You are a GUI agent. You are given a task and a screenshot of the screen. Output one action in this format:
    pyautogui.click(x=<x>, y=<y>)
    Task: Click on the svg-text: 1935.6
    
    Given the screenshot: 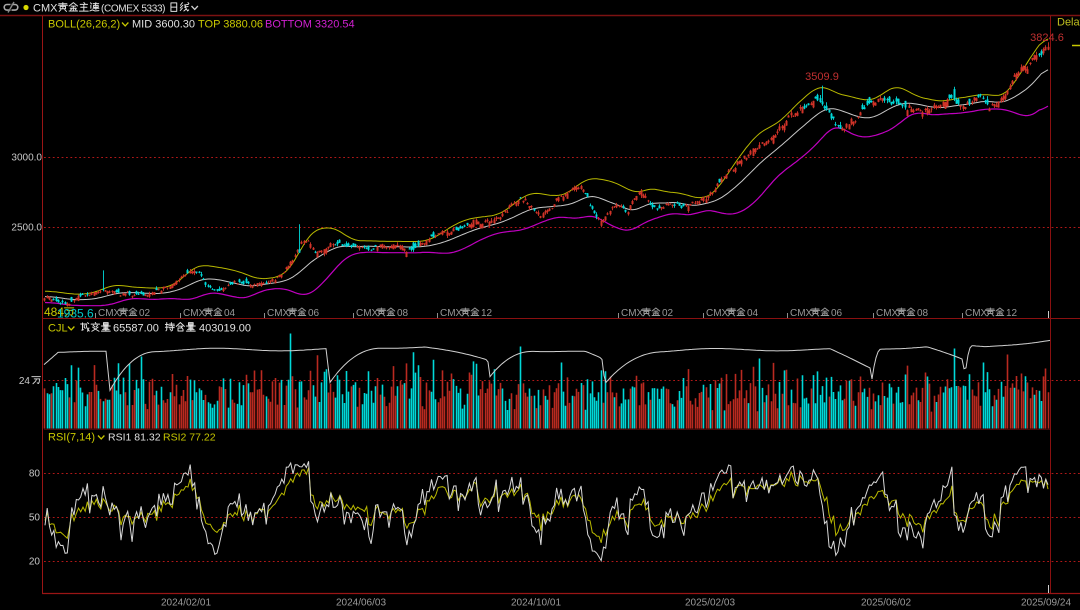 What is the action you would take?
    pyautogui.click(x=75, y=314)
    